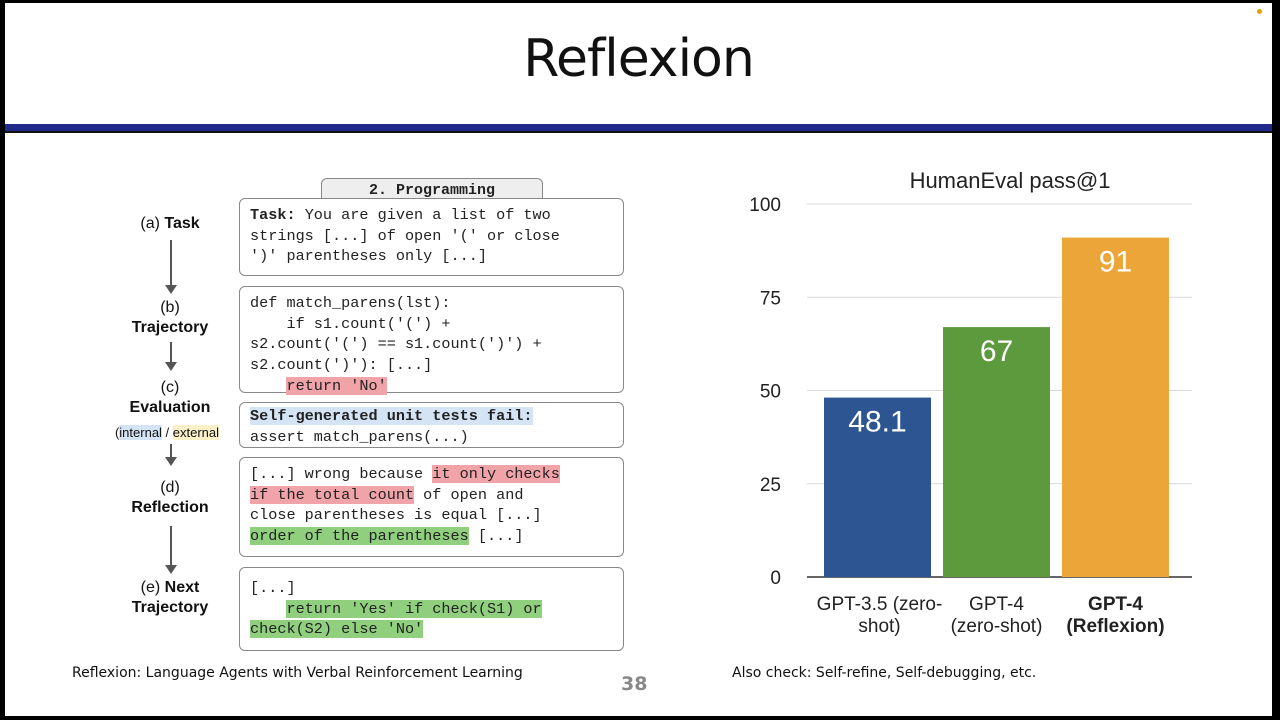  I want to click on chart-title: HumanEval pass@1, so click(1010, 180).